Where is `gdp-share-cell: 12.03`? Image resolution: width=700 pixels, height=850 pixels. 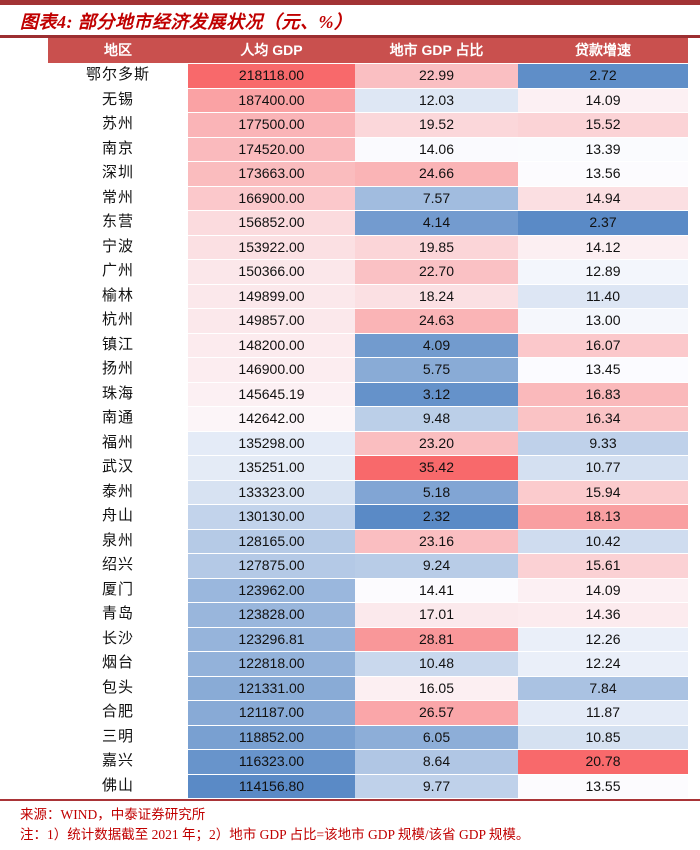 gdp-share-cell: 12.03 is located at coordinates (436, 100).